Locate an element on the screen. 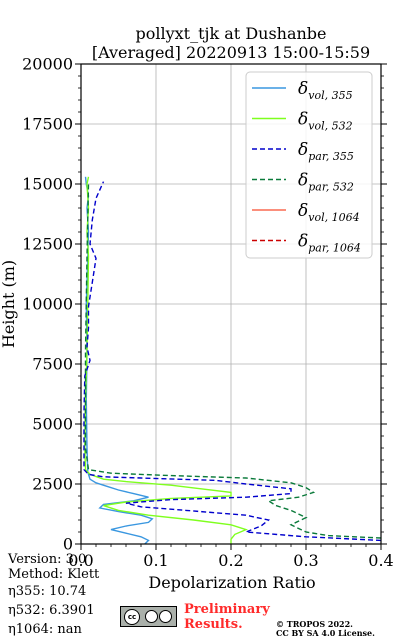 Image resolution: width=400 pixels, height=640 pixels. eta1064-text: η1064: nan is located at coordinates (45, 629).